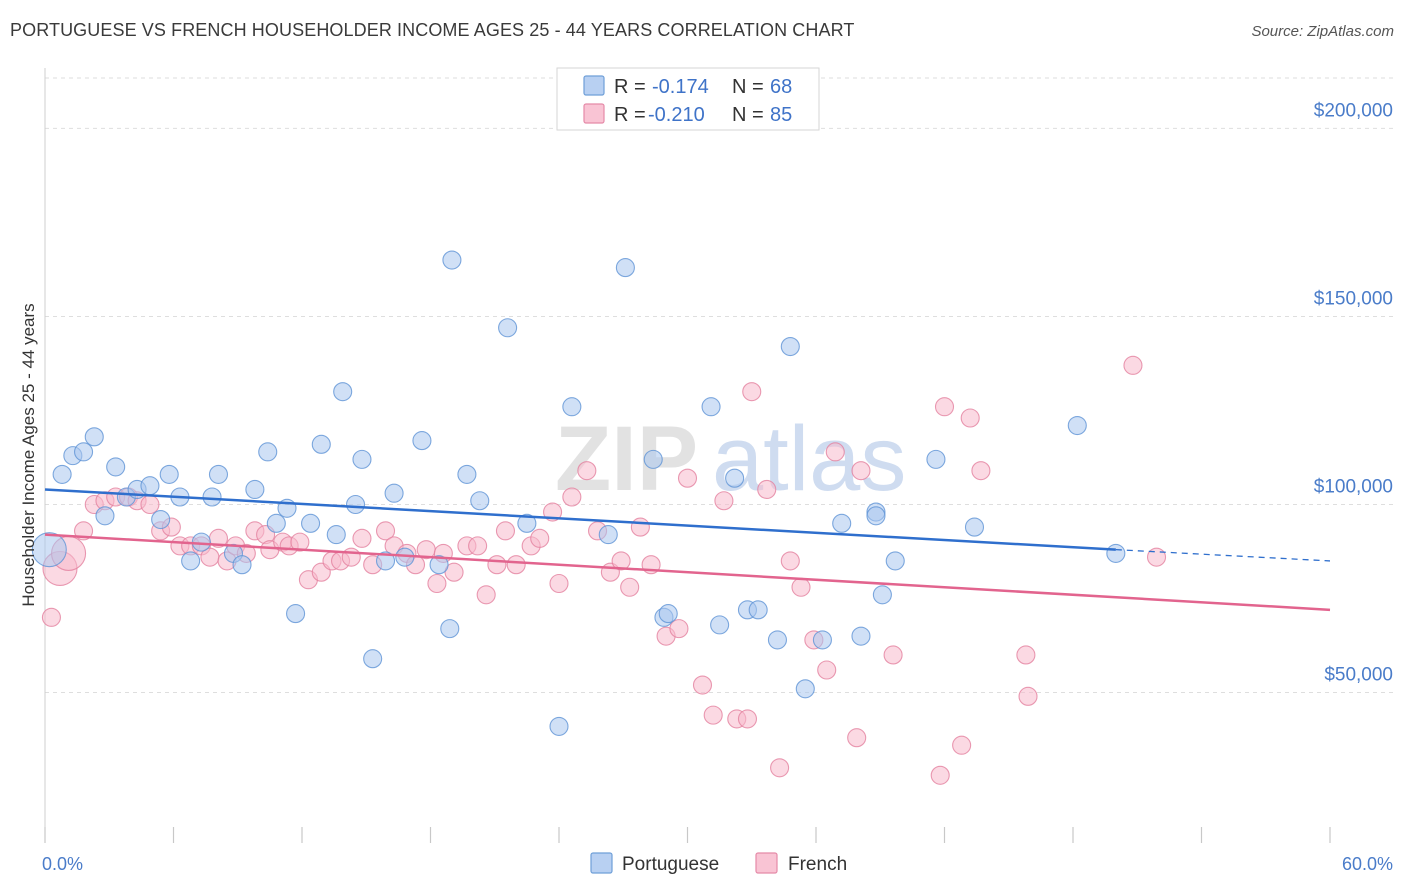 The height and width of the screenshot is (892, 1406). I want to click on legend-swatch-french, so click(594, 113).